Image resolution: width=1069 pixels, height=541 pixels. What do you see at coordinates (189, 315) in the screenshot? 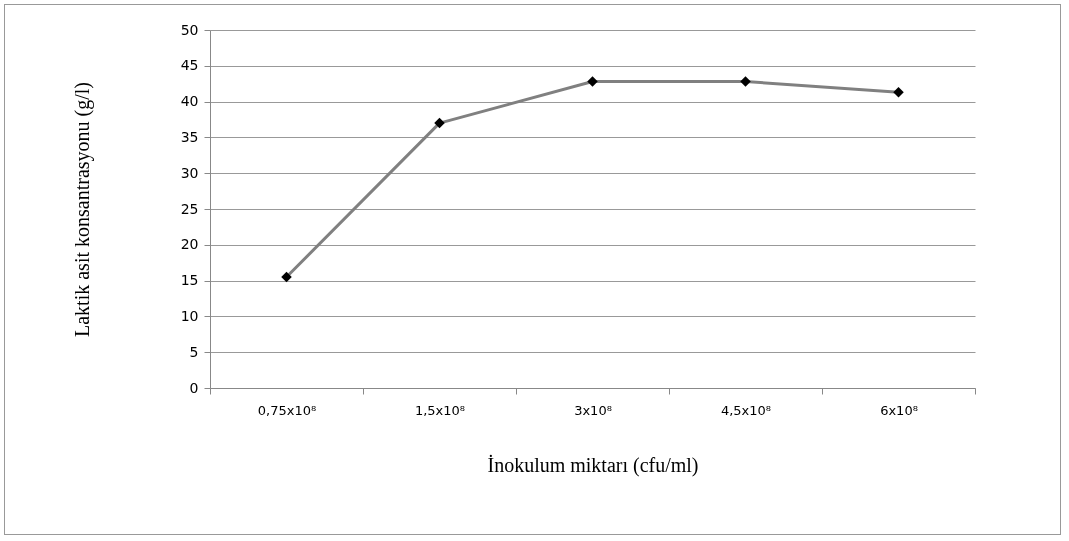
I see `y-tick-label: 10` at bounding box center [189, 315].